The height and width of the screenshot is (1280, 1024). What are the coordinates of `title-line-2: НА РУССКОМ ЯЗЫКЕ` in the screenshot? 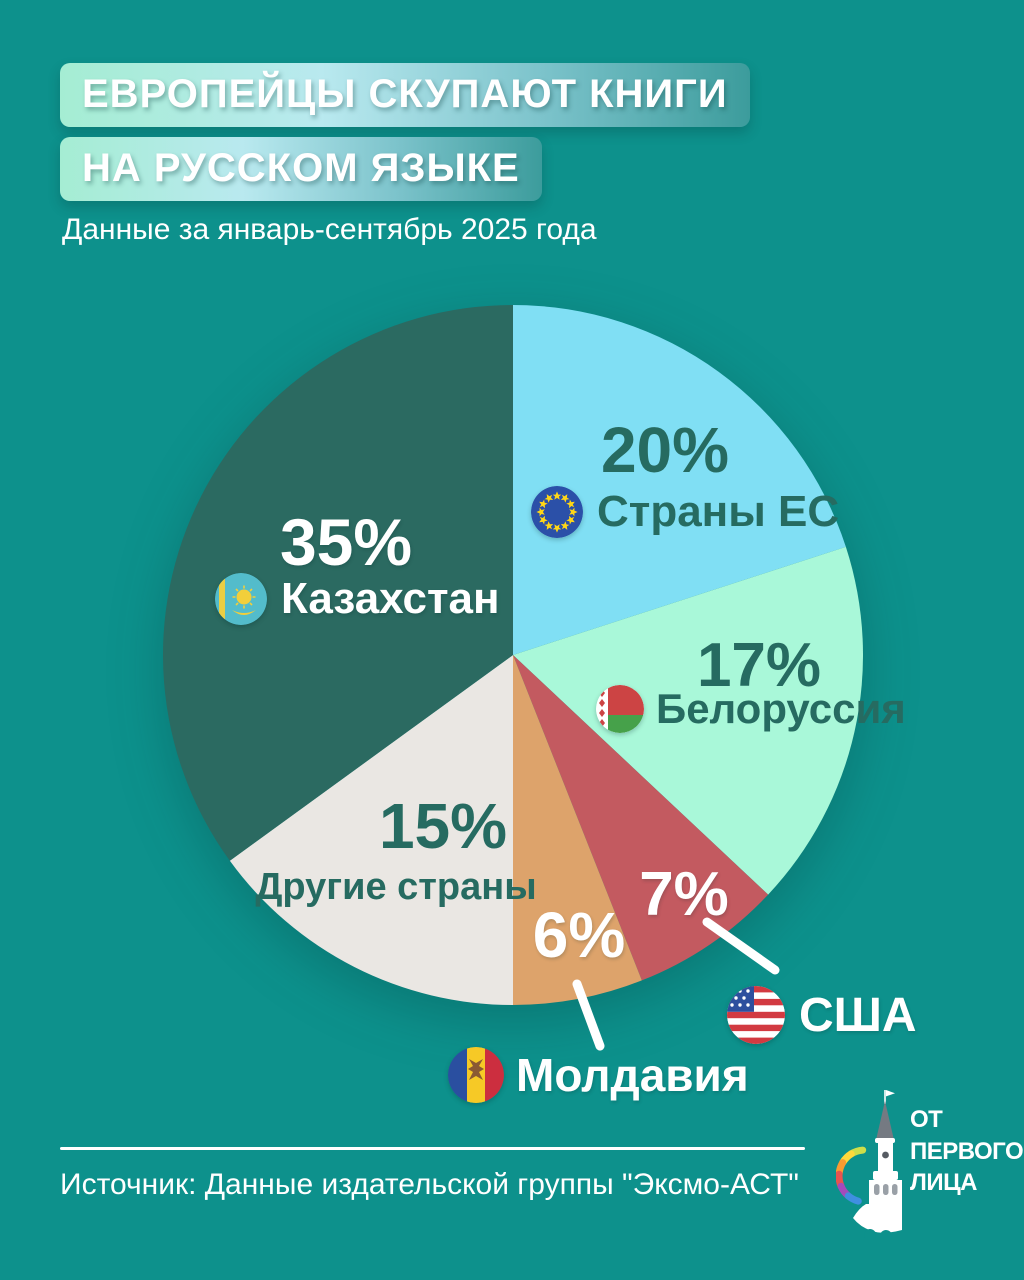 It's located at (301, 169).